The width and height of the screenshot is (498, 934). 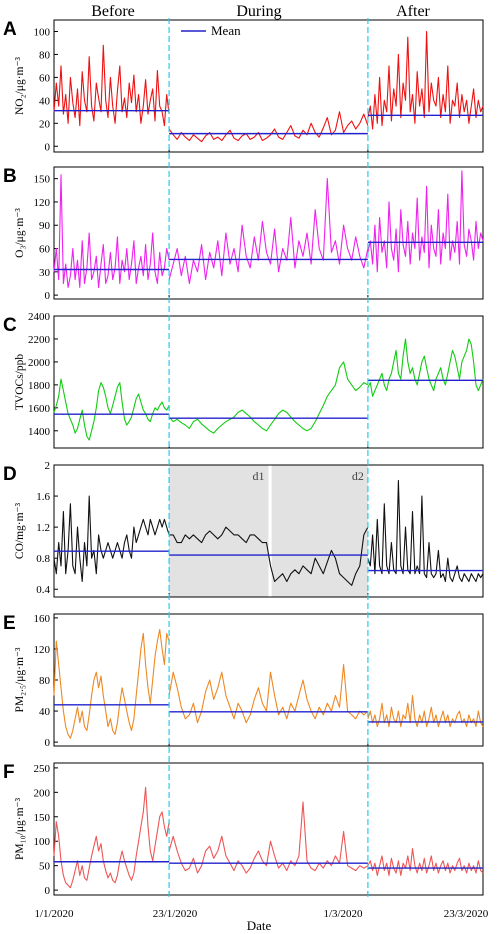 What do you see at coordinates (45, 78) in the screenshot?
I see `y-tick-label-3: 60` at bounding box center [45, 78].